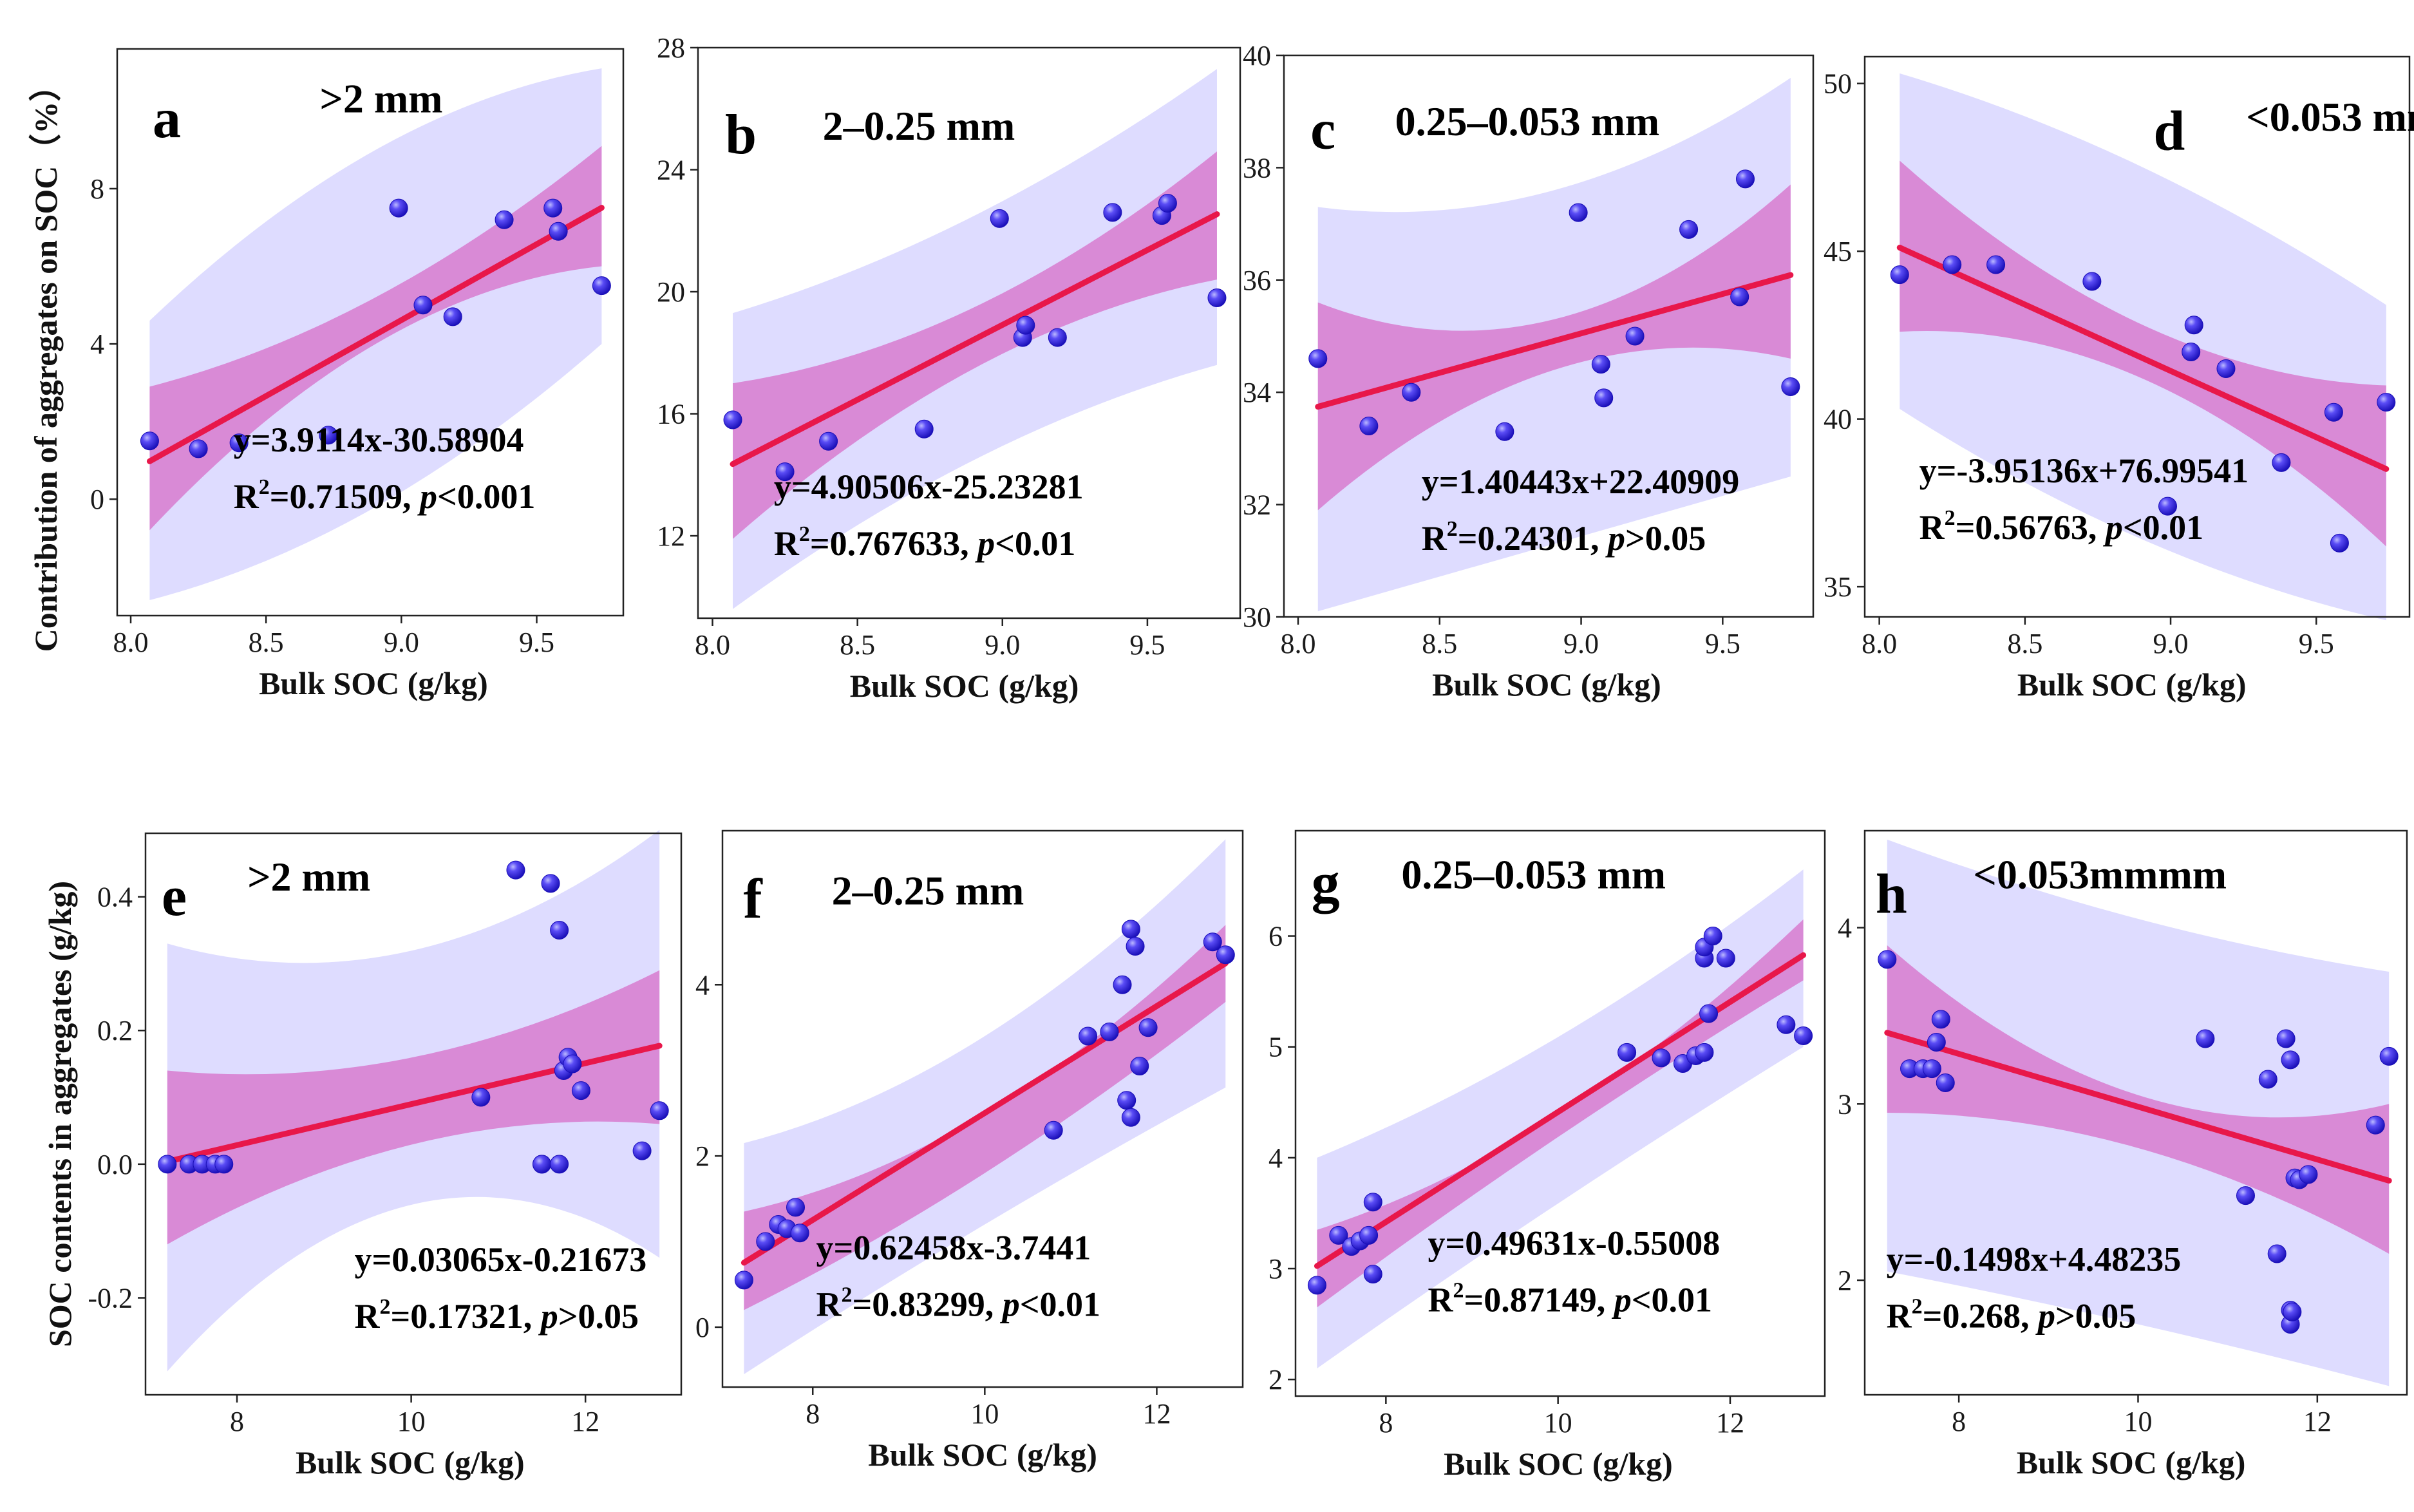 The height and width of the screenshot is (1512, 2414). Describe the element at coordinates (958, 1303) in the screenshot. I see `regression-stats: R2=0.83299, p<0.01` at that location.